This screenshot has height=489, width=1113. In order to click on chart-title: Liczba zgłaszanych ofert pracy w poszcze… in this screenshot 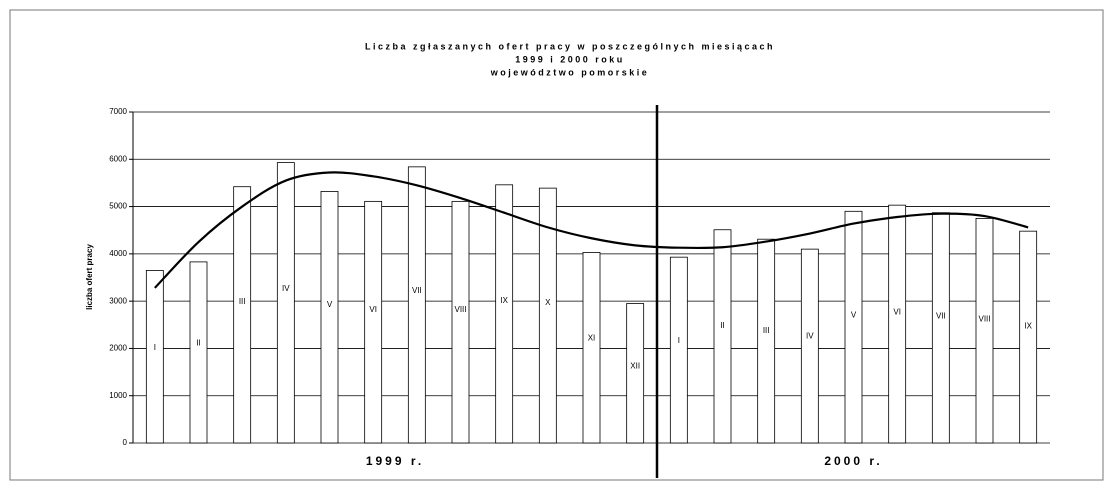, I will do `click(570, 46)`.